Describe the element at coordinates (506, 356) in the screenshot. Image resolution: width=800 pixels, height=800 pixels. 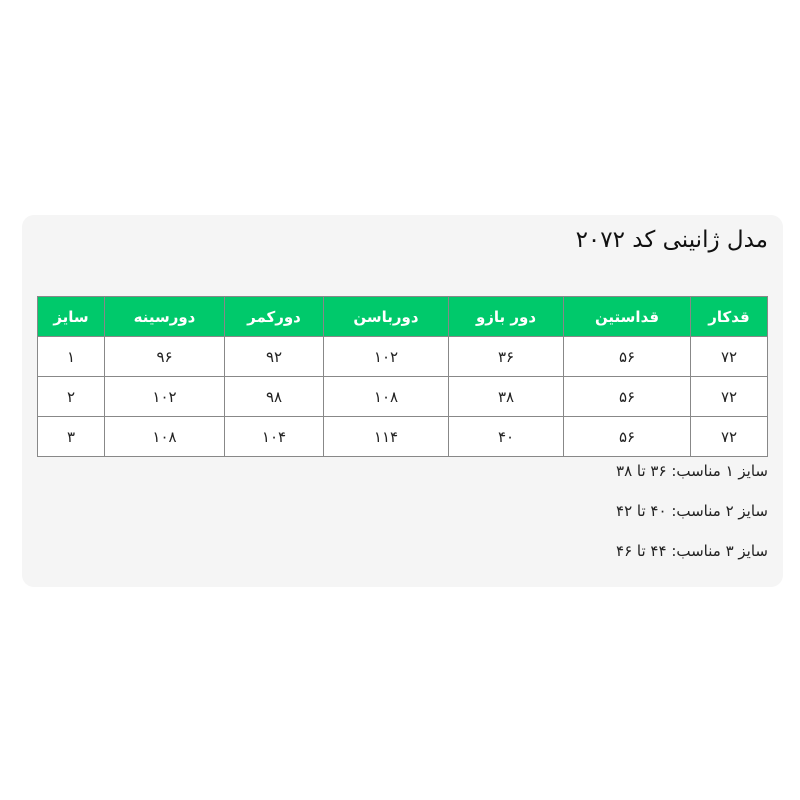
I see `table-cell: ۳۶` at that location.